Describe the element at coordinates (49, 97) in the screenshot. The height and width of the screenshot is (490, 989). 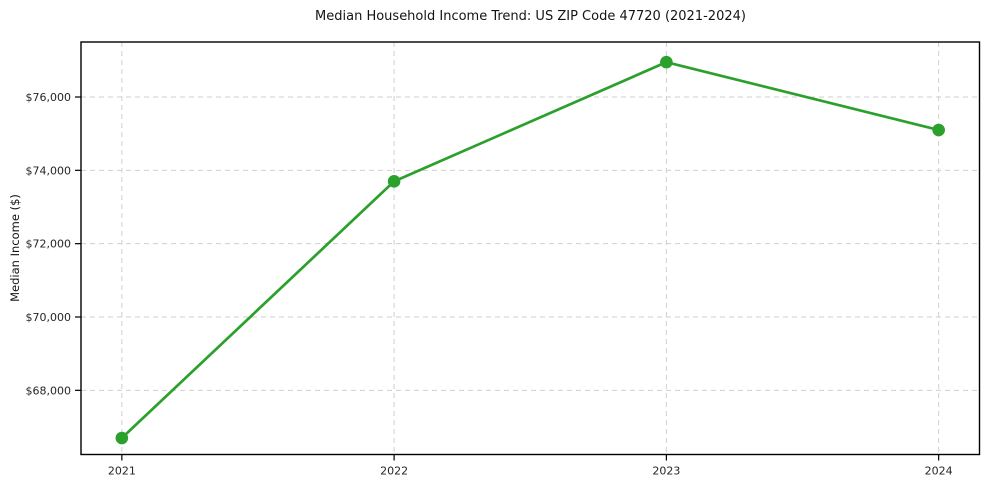
I see `y-tick-label: $76,000` at that location.